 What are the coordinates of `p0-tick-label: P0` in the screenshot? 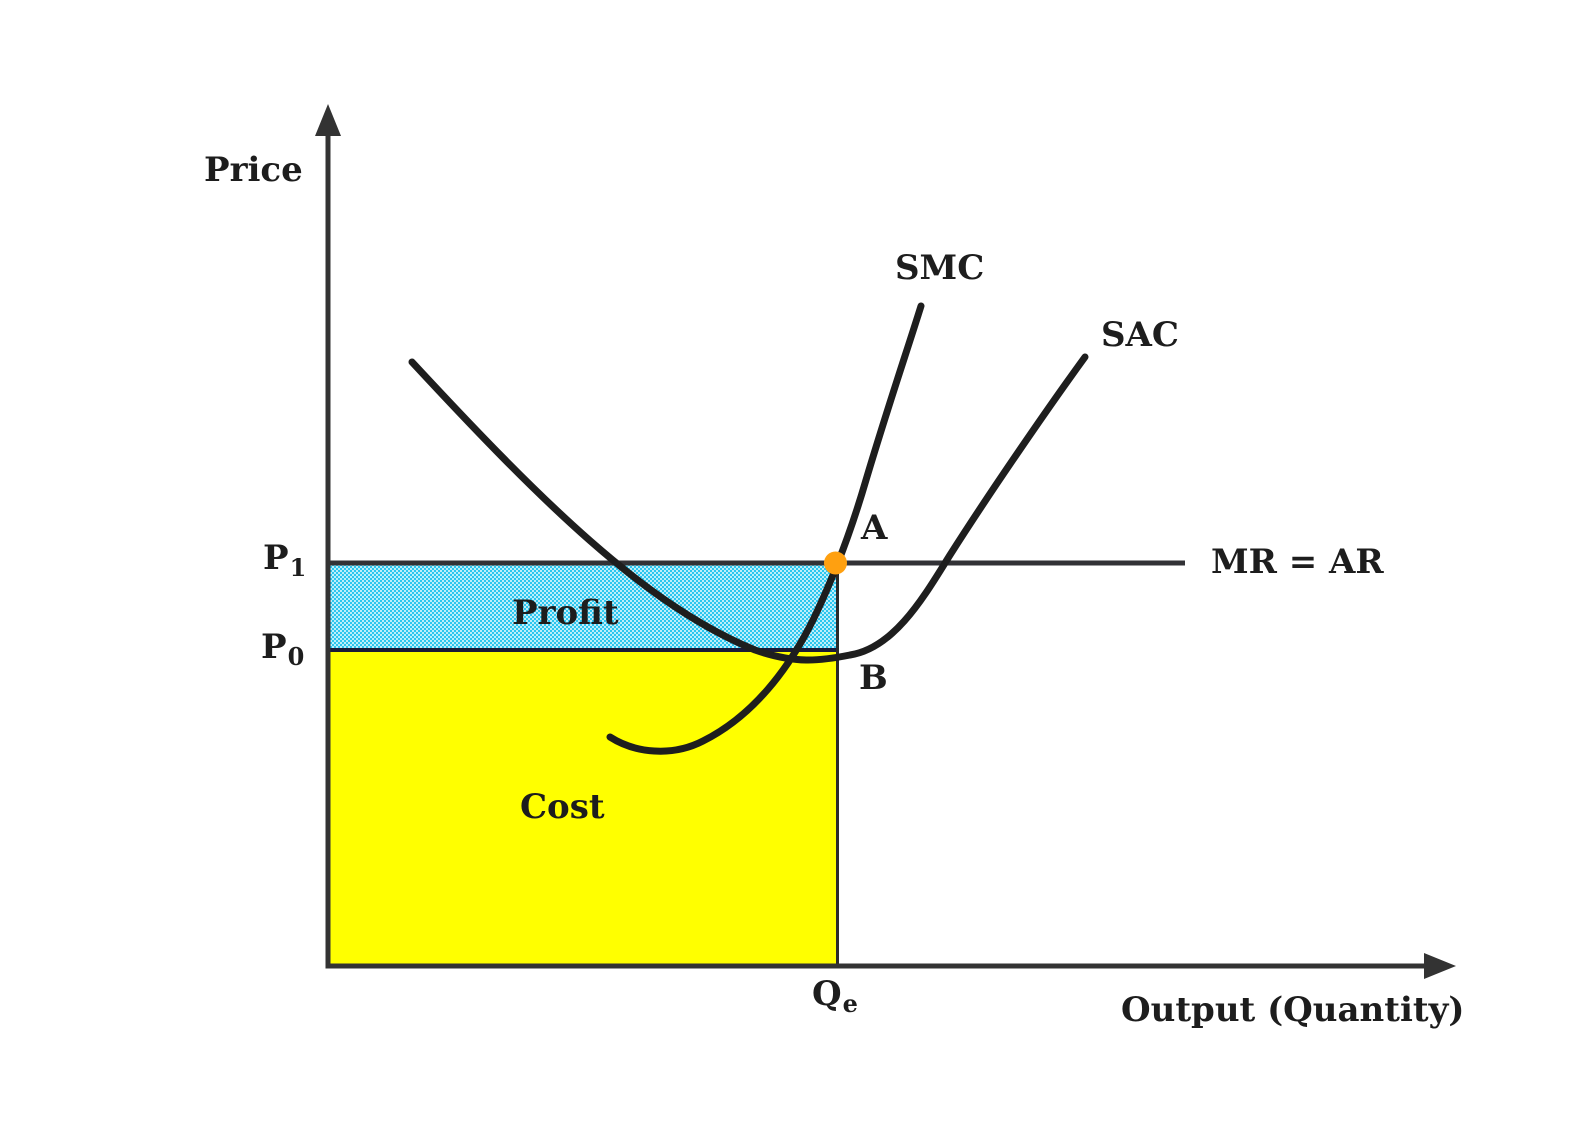 It's located at (282, 648).